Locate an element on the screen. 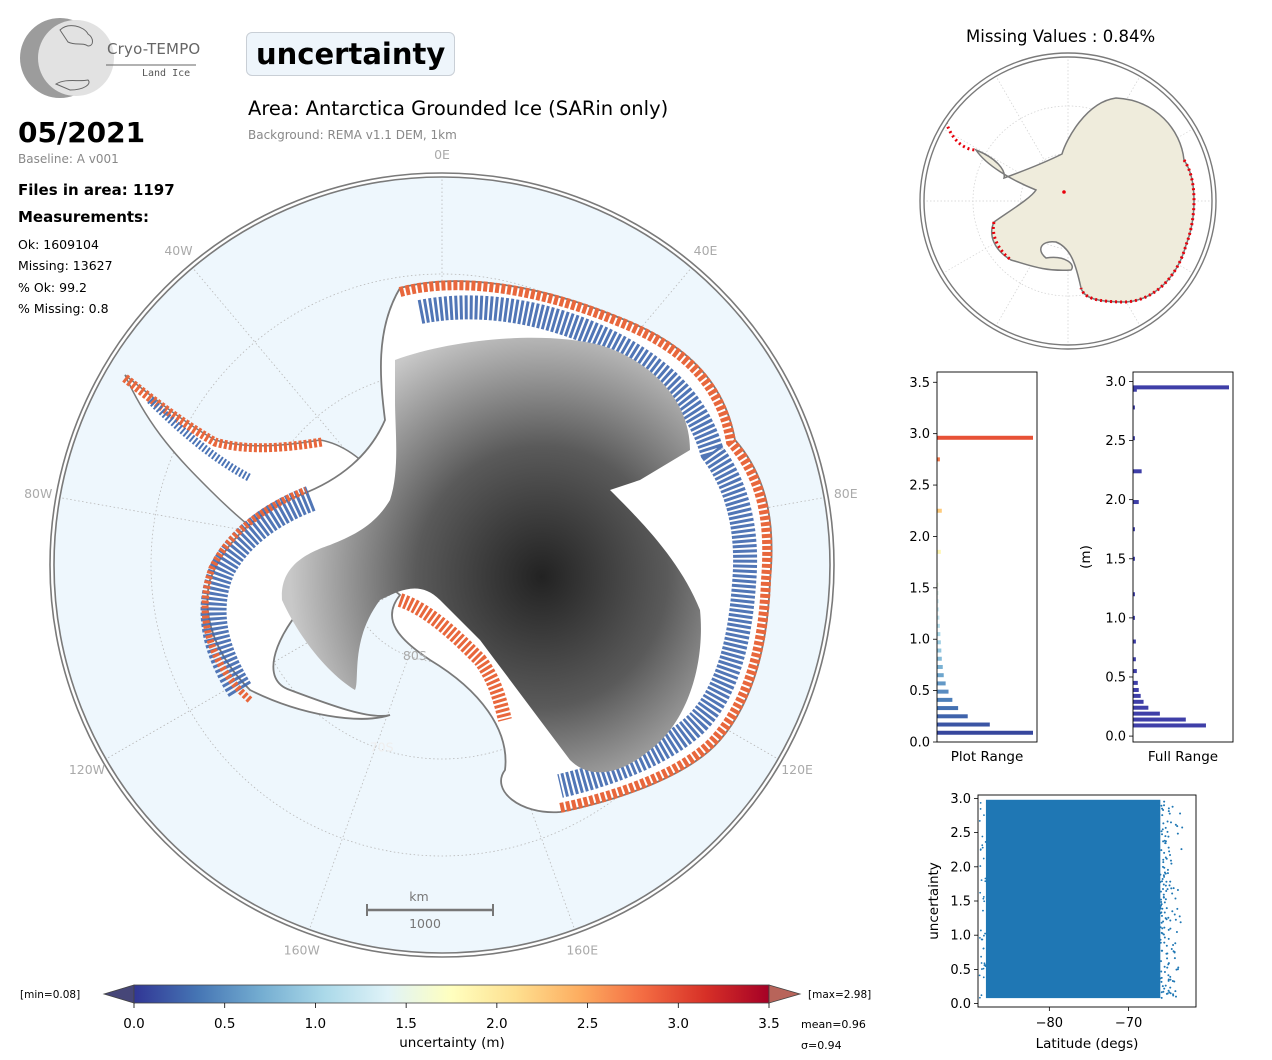  inset-missing-values is located at coordinates (1070, 212).